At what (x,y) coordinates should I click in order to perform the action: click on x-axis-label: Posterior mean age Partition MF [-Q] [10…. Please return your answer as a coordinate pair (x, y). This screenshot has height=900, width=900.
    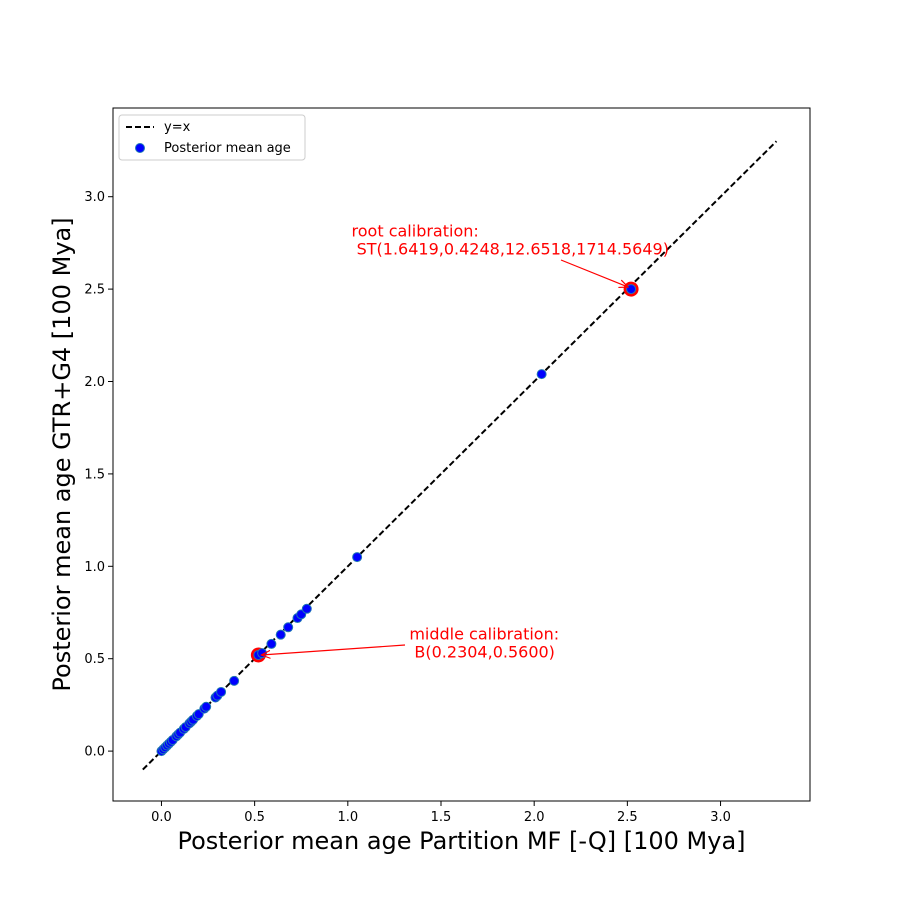
    Looking at the image, I should click on (461, 841).